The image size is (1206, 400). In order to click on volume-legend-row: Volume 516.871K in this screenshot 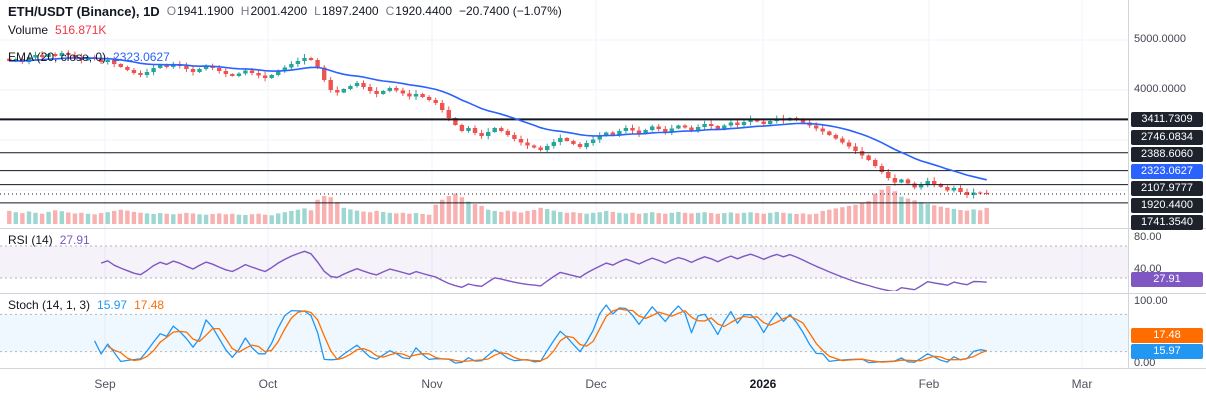, I will do `click(57, 30)`.